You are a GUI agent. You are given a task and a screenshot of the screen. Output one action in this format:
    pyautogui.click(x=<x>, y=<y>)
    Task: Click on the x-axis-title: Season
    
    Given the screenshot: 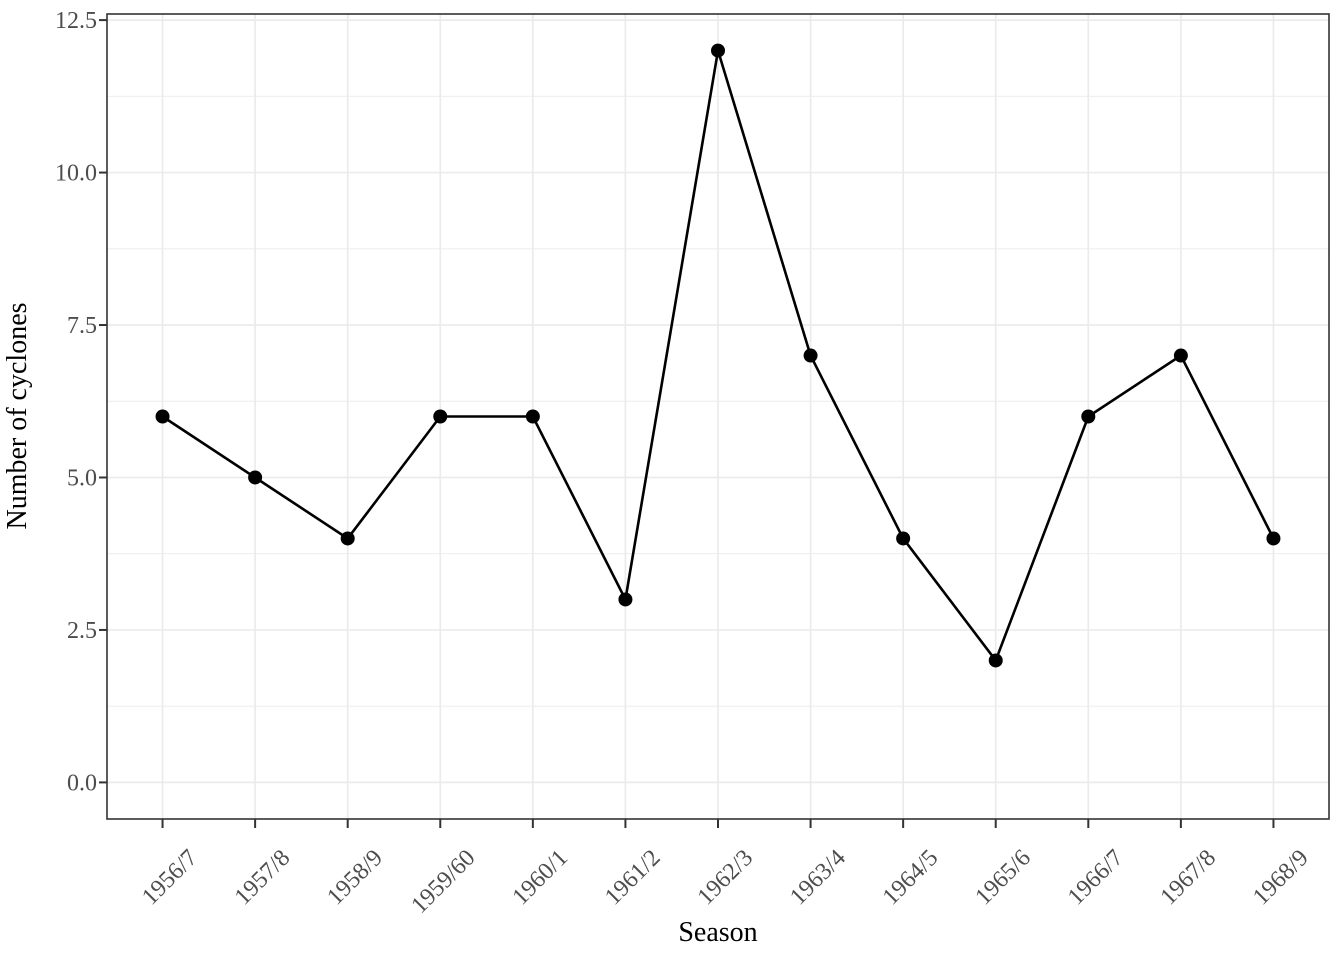 What is the action you would take?
    pyautogui.click(x=717, y=932)
    